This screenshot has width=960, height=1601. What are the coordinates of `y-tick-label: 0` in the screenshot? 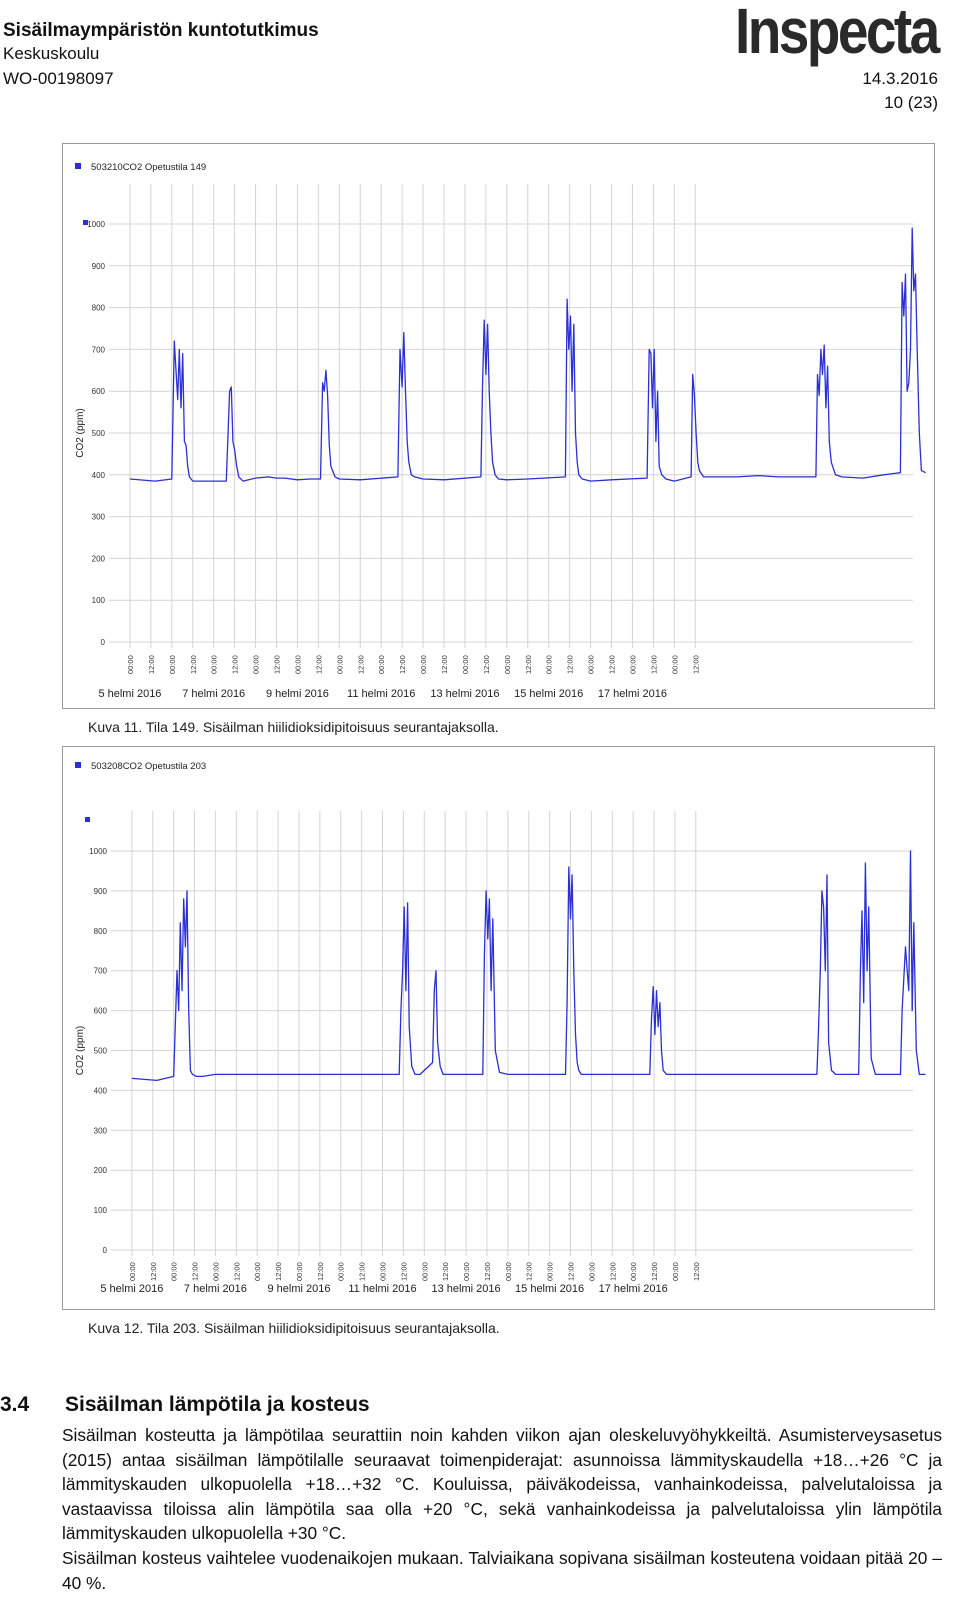 It's located at (103, 642).